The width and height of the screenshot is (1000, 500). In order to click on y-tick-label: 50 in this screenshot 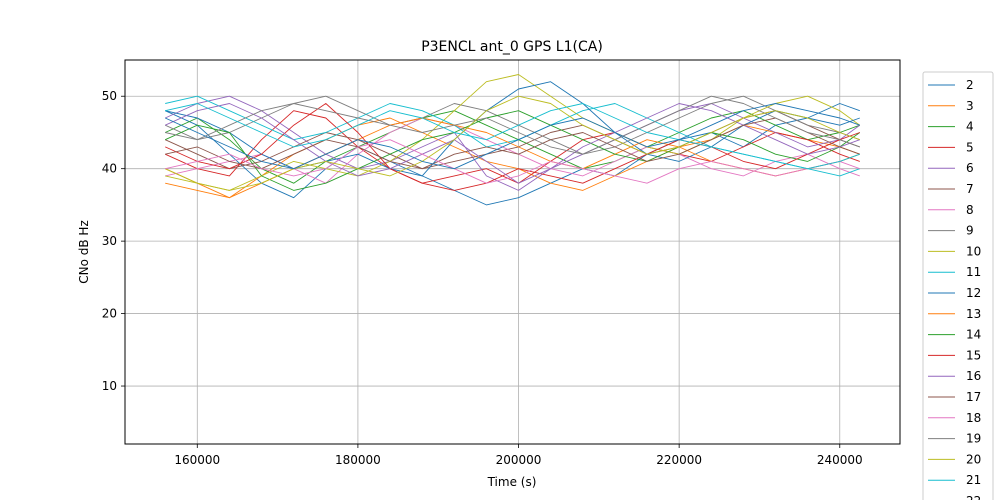, I will do `click(109, 96)`.